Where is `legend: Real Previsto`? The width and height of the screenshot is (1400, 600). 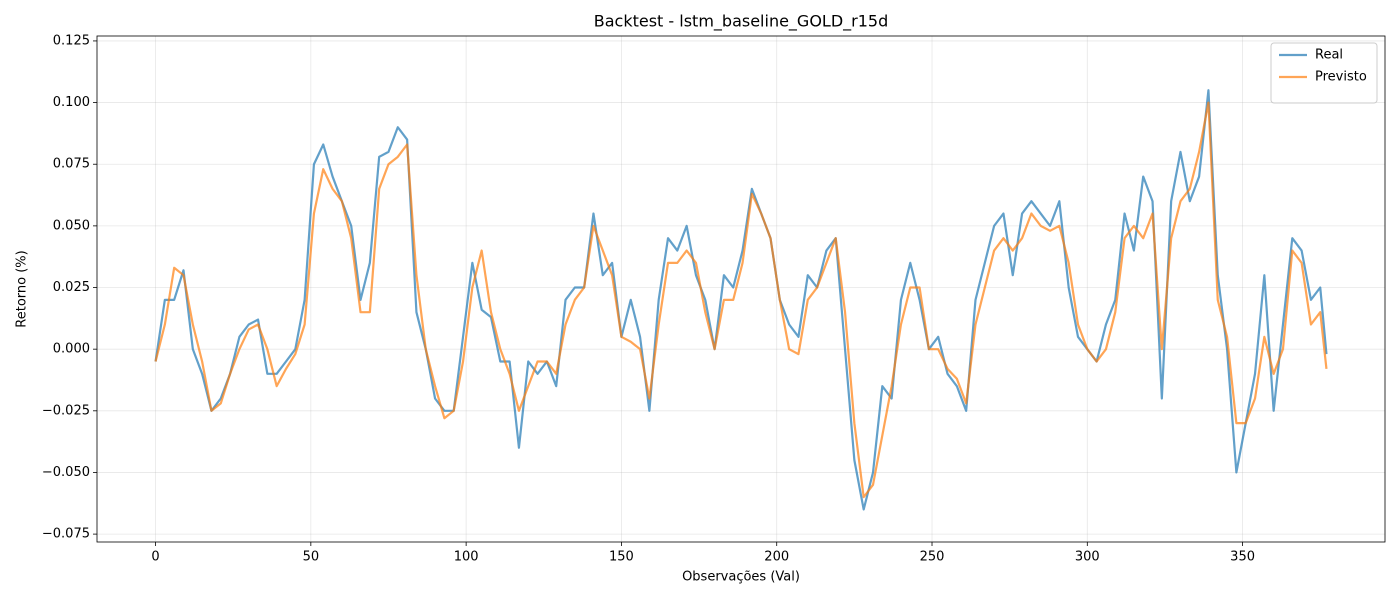 legend: Real Previsto is located at coordinates (1324, 73).